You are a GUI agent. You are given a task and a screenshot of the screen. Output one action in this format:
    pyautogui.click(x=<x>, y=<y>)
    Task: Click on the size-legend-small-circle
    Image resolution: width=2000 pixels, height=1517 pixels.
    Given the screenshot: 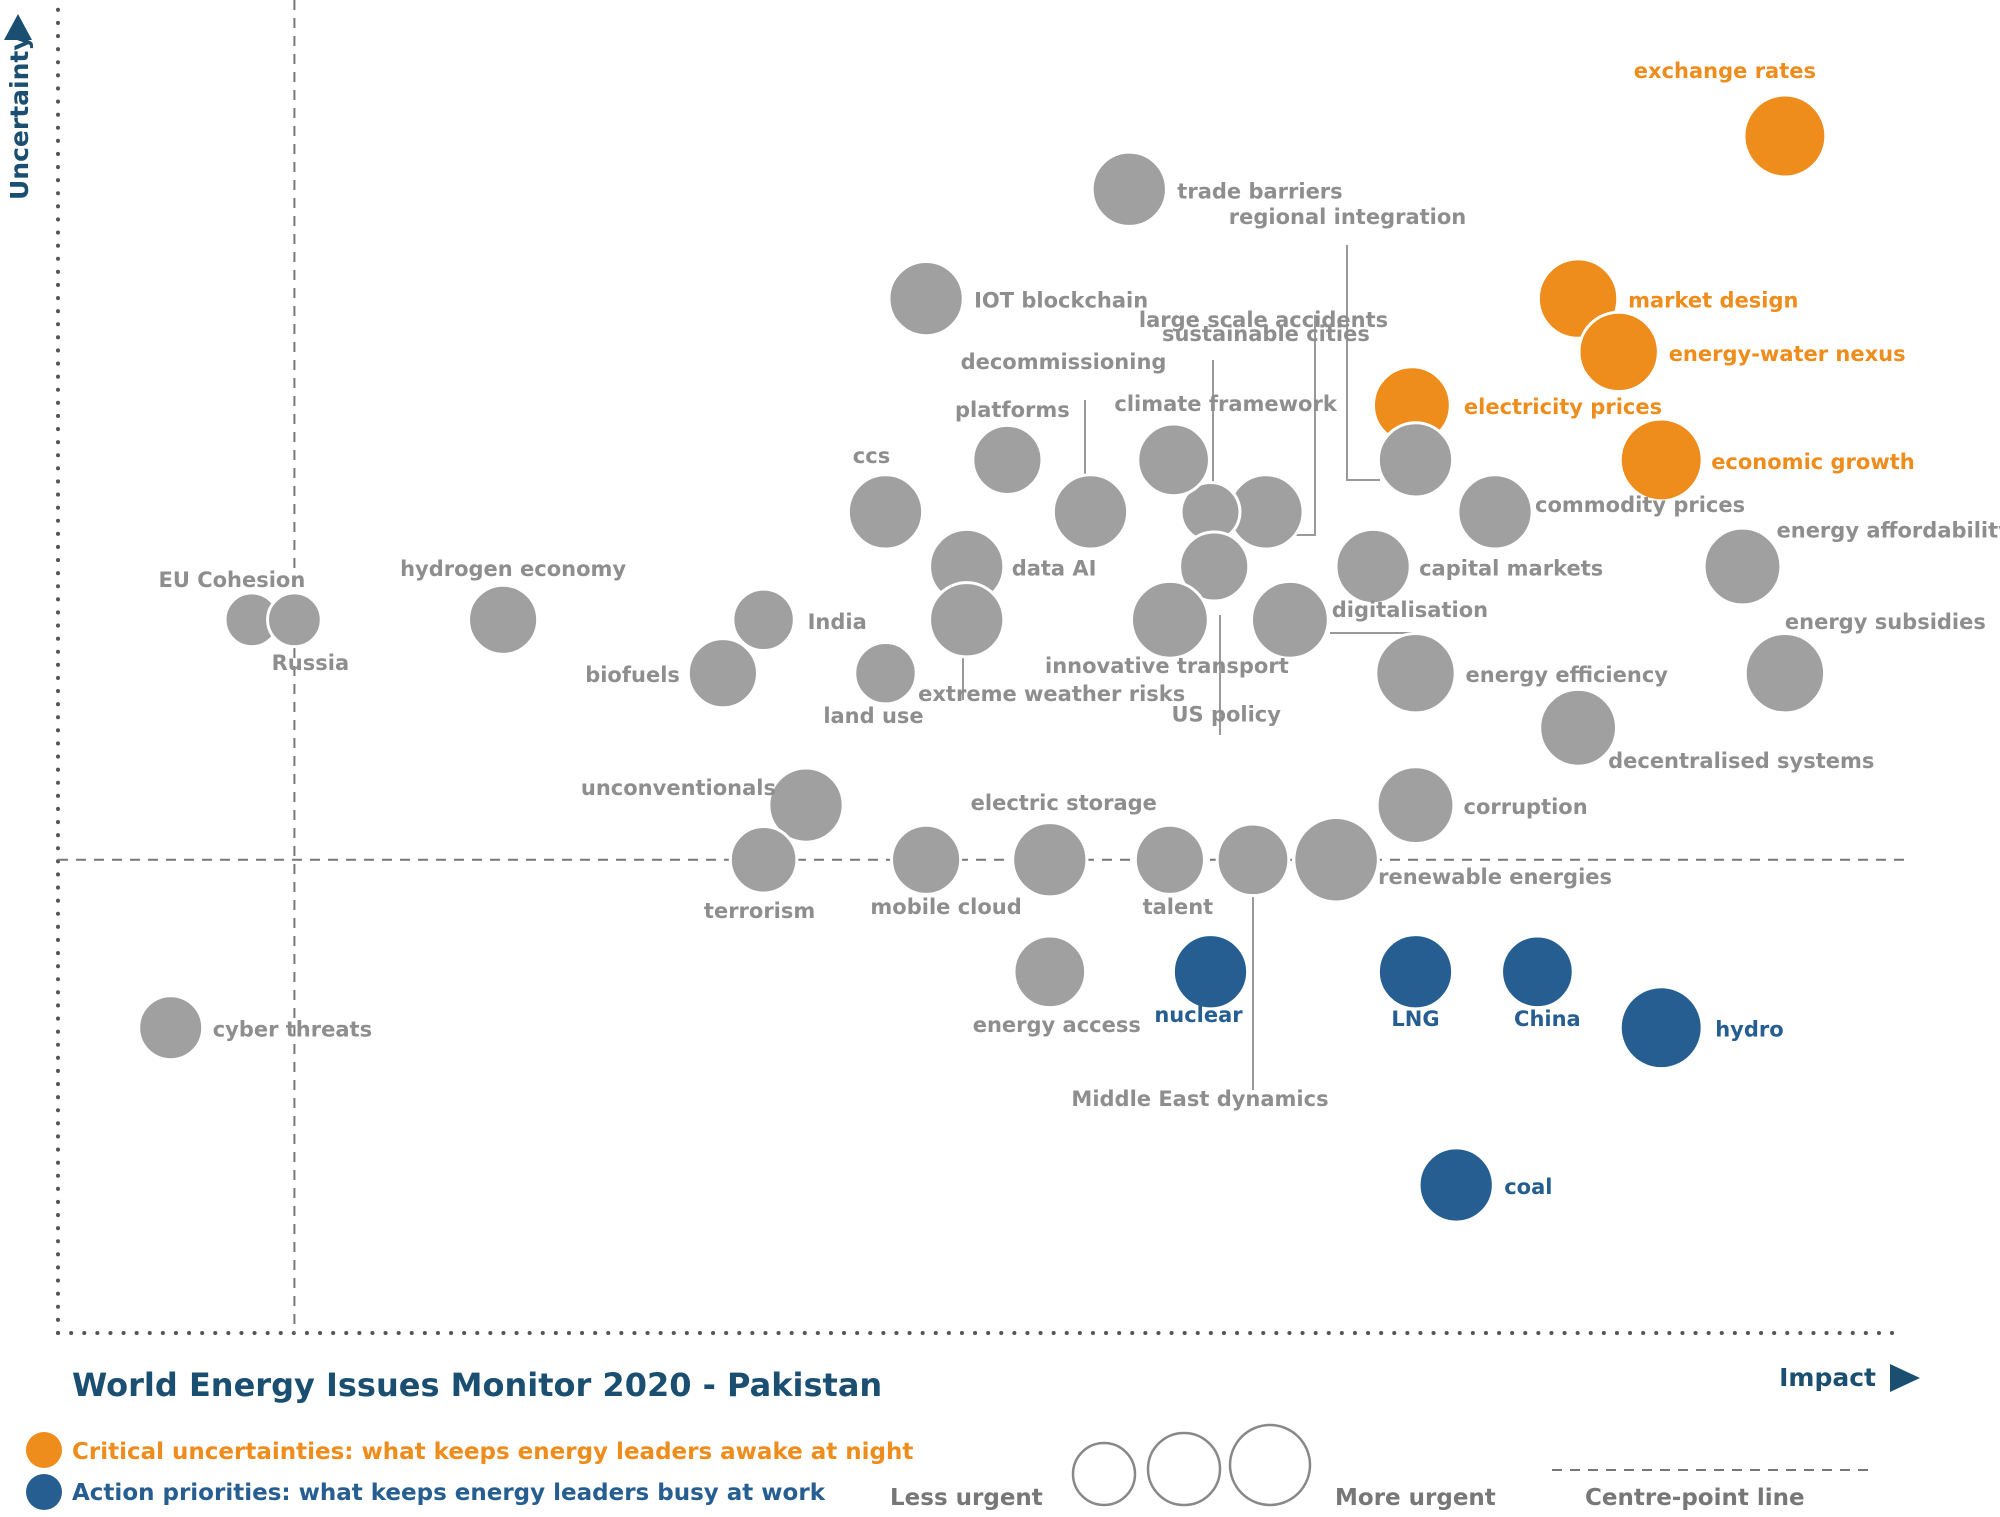 What is the action you would take?
    pyautogui.click(x=1104, y=1474)
    